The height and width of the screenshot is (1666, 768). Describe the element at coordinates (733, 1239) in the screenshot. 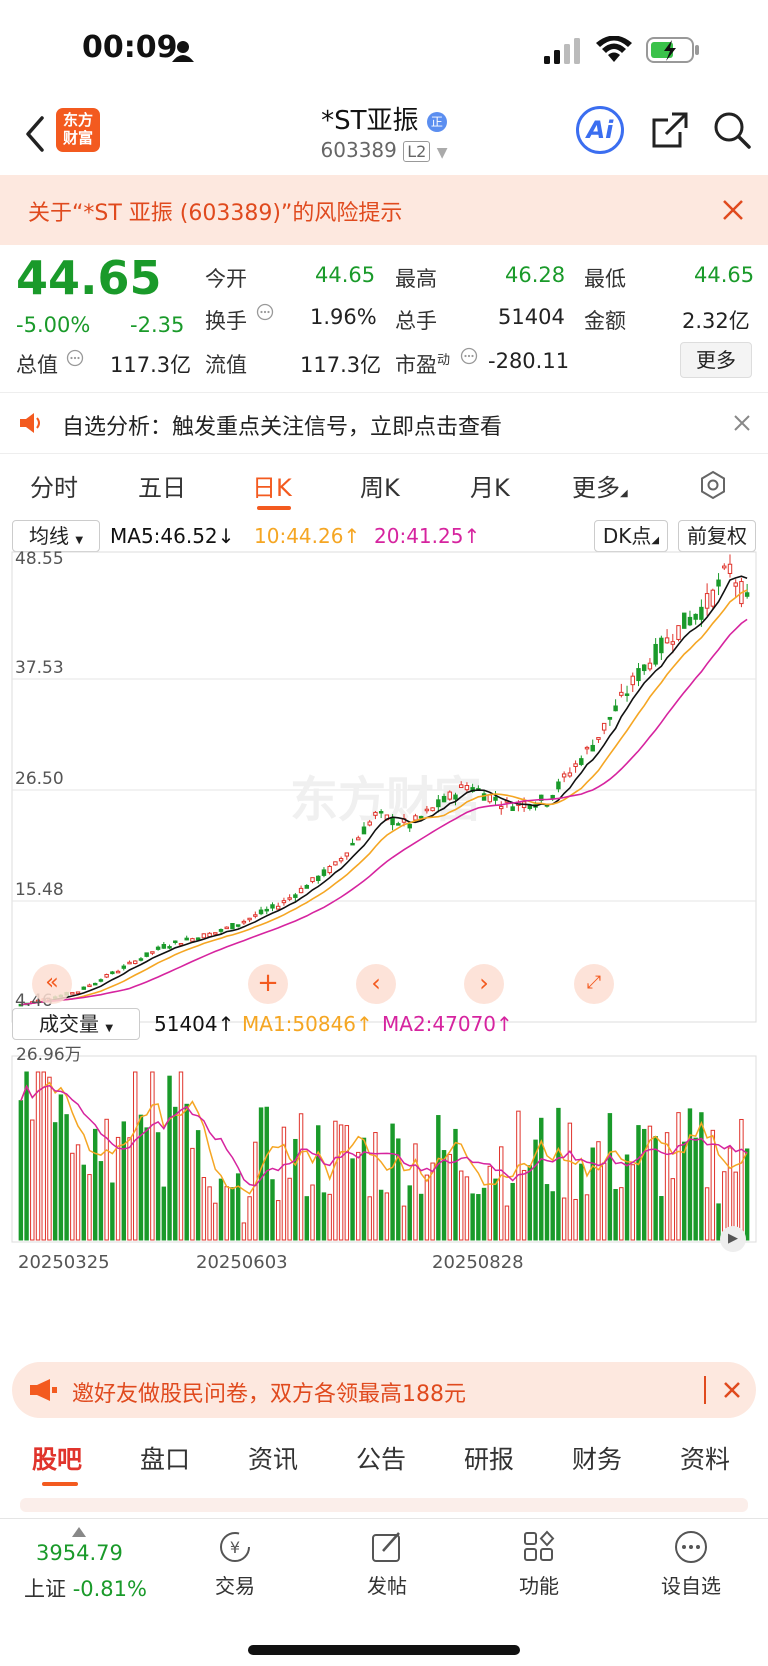

I see `play-icon: ▶` at that location.